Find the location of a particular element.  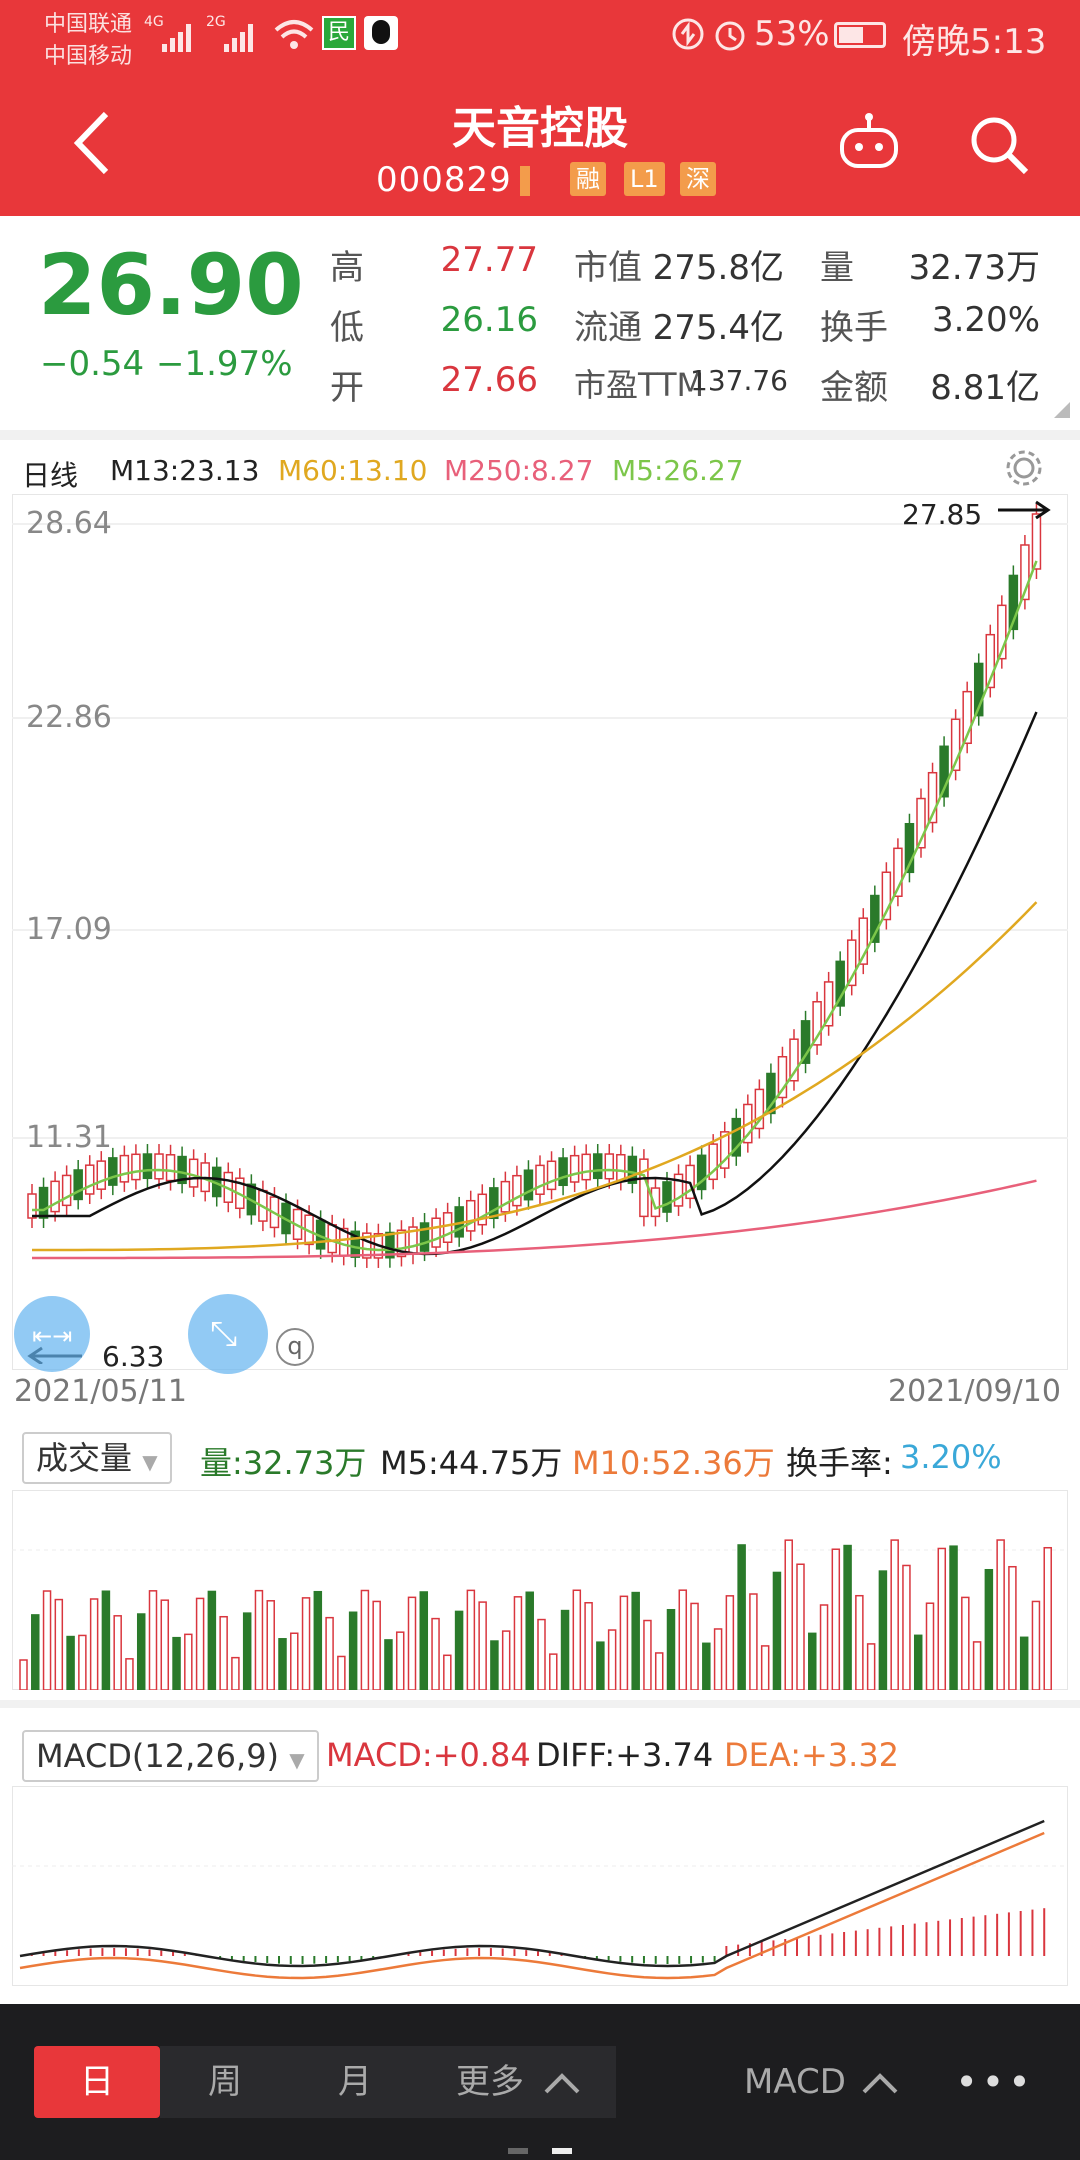

search-icon is located at coordinates (999, 145).